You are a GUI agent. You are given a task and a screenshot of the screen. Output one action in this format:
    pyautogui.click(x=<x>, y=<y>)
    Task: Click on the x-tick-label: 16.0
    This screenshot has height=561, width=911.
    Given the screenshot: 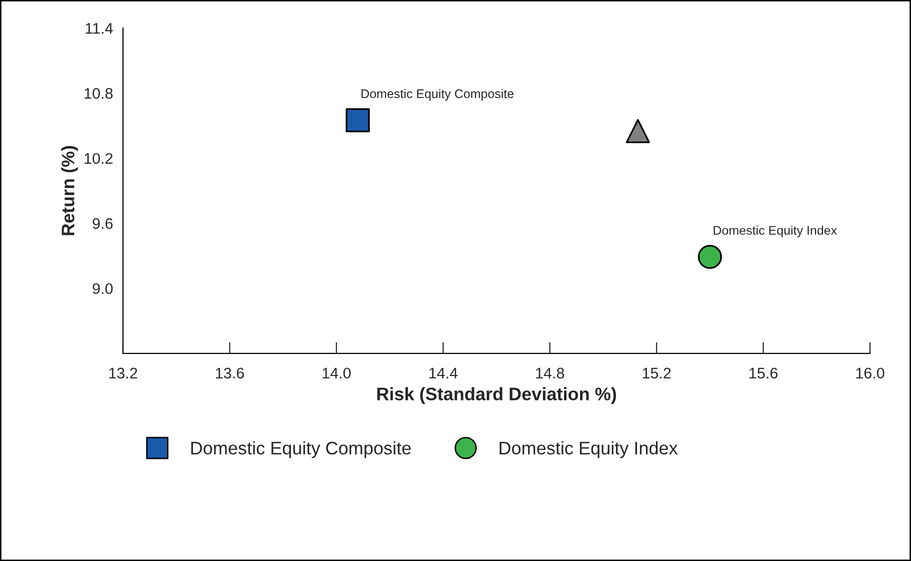 What is the action you would take?
    pyautogui.click(x=870, y=373)
    